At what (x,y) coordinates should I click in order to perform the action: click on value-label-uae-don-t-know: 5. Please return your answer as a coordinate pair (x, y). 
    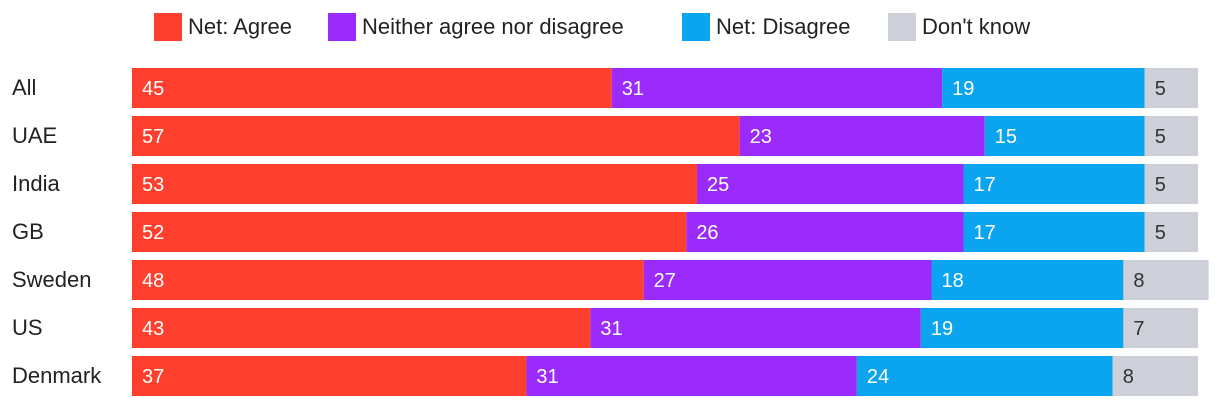
    Looking at the image, I should click on (1160, 137).